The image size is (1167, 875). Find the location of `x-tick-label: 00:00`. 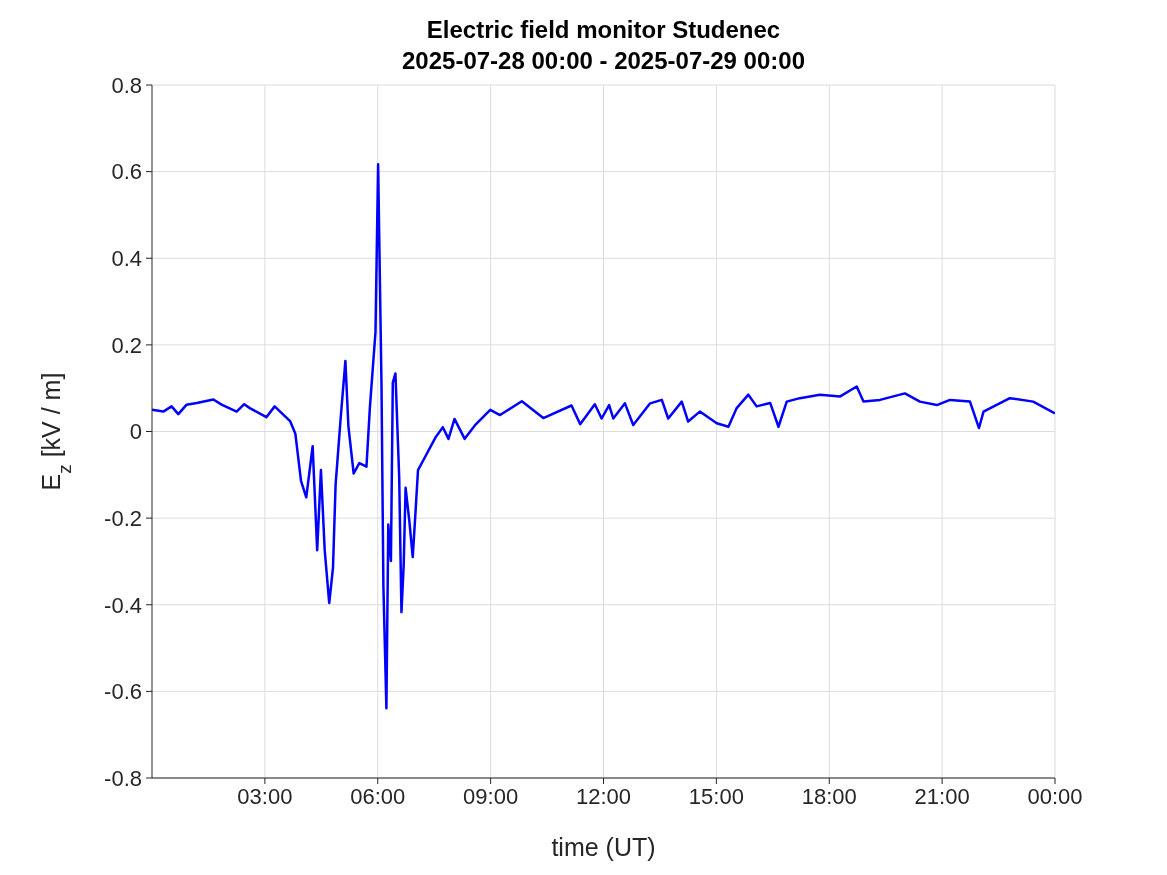

x-tick-label: 00:00 is located at coordinates (1055, 796).